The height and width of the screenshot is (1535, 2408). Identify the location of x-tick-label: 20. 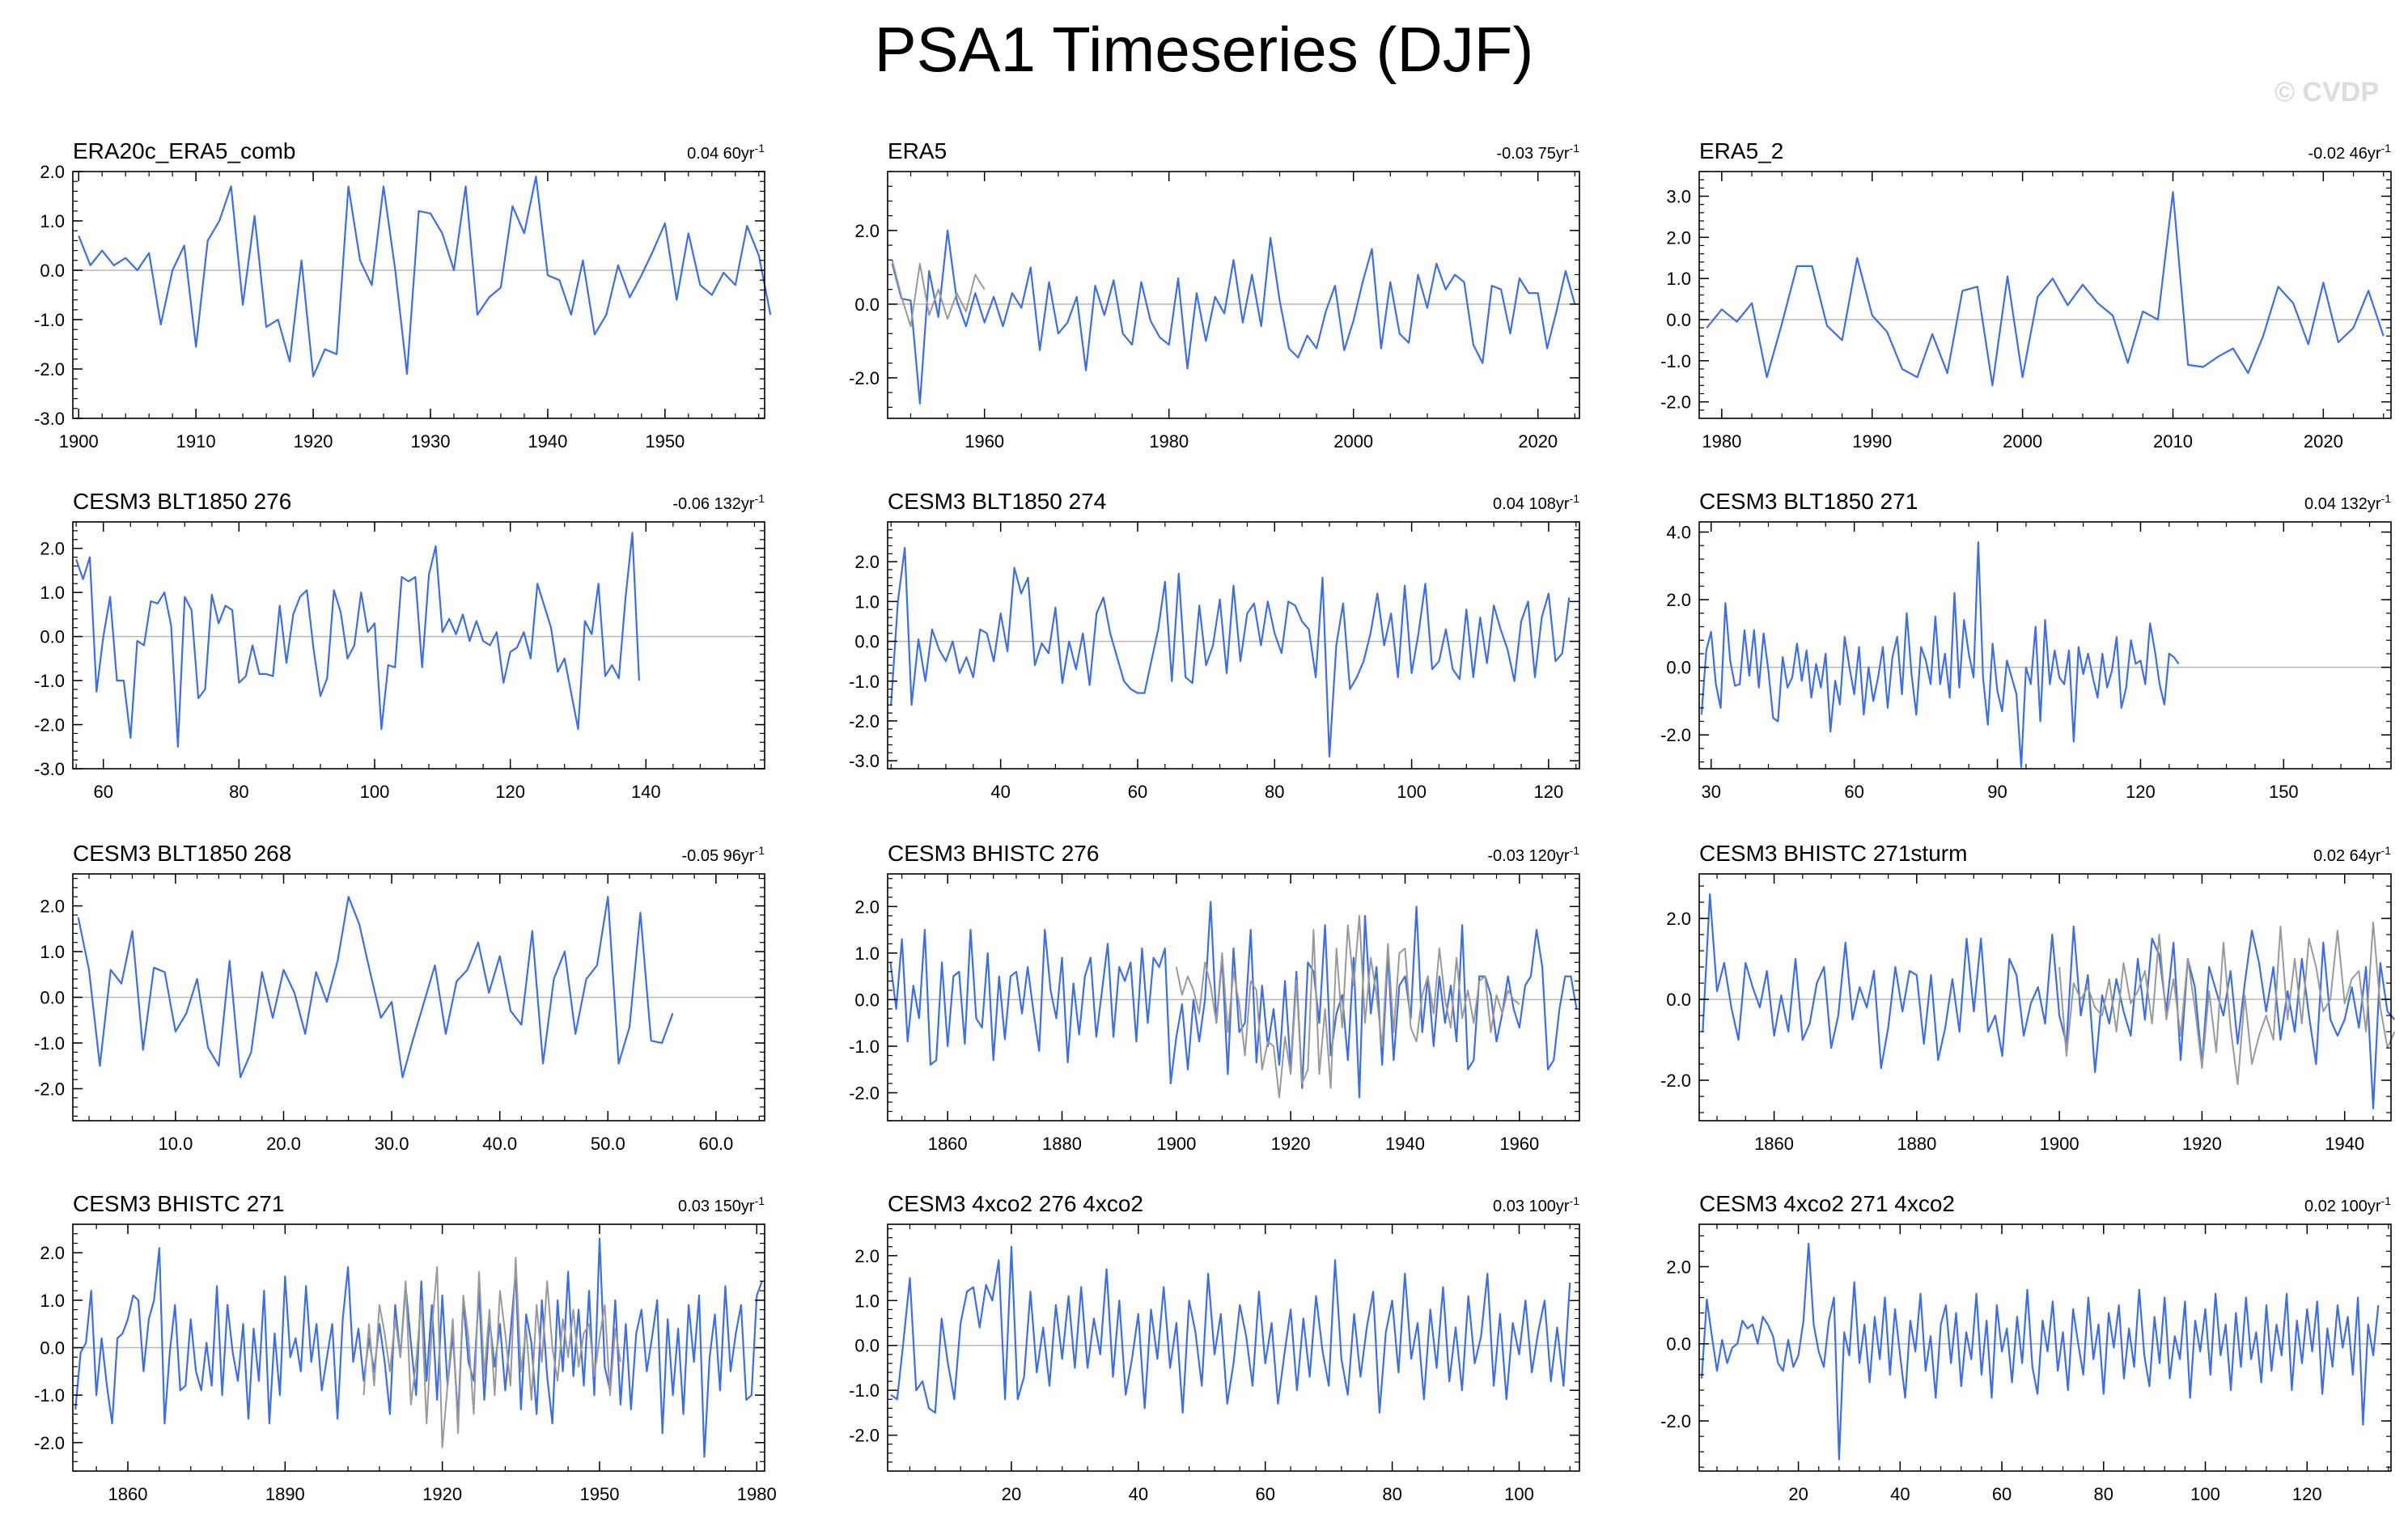
(1798, 1494).